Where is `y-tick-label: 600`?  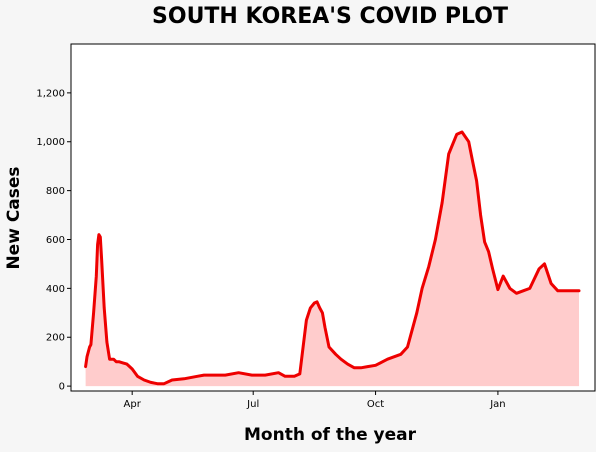
y-tick-label: 600 is located at coordinates (55, 240).